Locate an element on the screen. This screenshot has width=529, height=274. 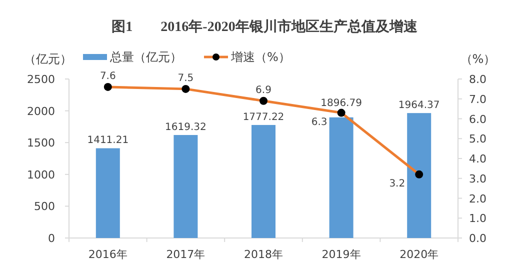
y2-tick-label: 6.0 is located at coordinates (477, 119).